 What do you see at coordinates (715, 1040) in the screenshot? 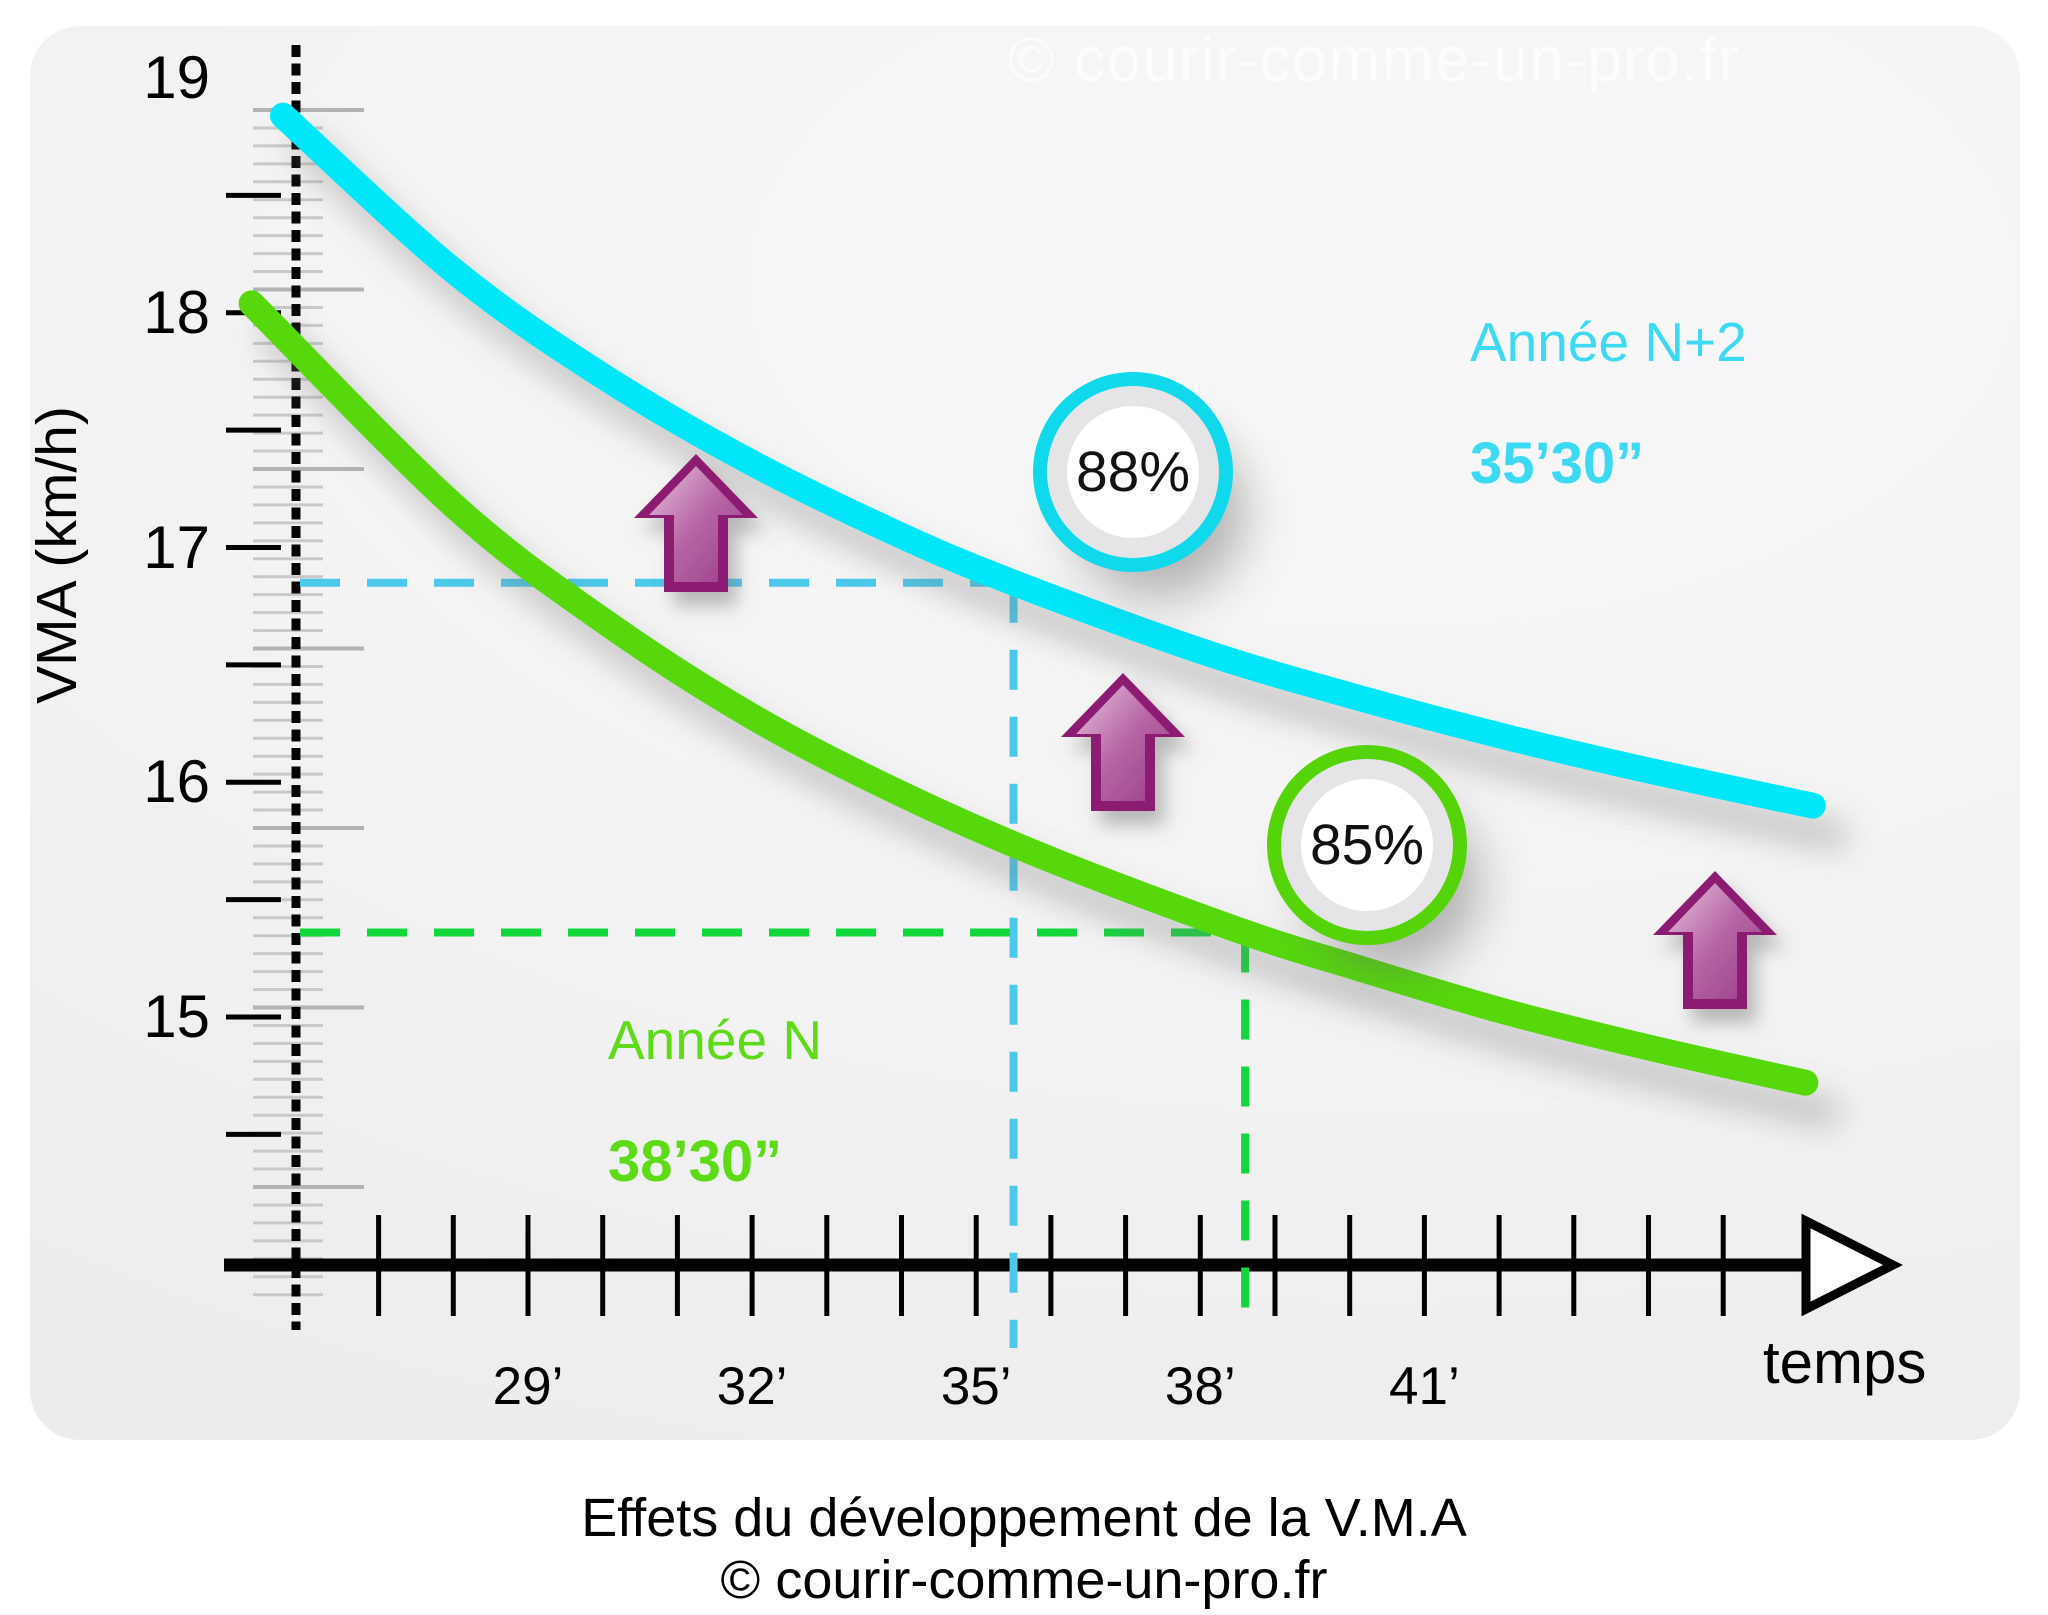
I see `series-name: Année N` at bounding box center [715, 1040].